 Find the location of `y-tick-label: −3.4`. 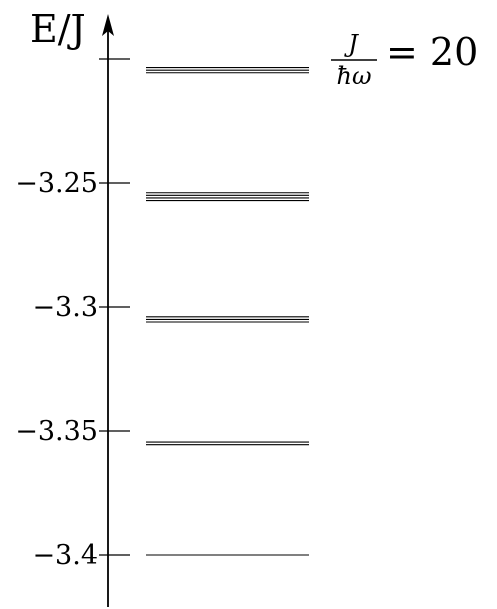

y-tick-label: −3.4 is located at coordinates (65, 555).